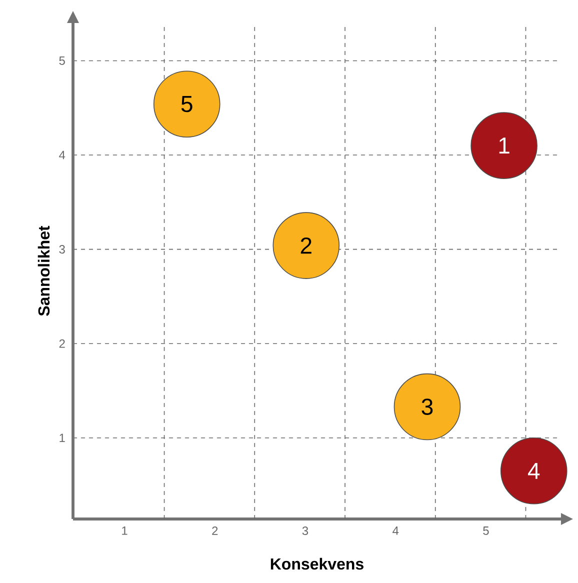 Image resolution: width=578 pixels, height=583 pixels. Describe the element at coordinates (486, 530) in the screenshot. I see `x-tick-label: 5` at that location.